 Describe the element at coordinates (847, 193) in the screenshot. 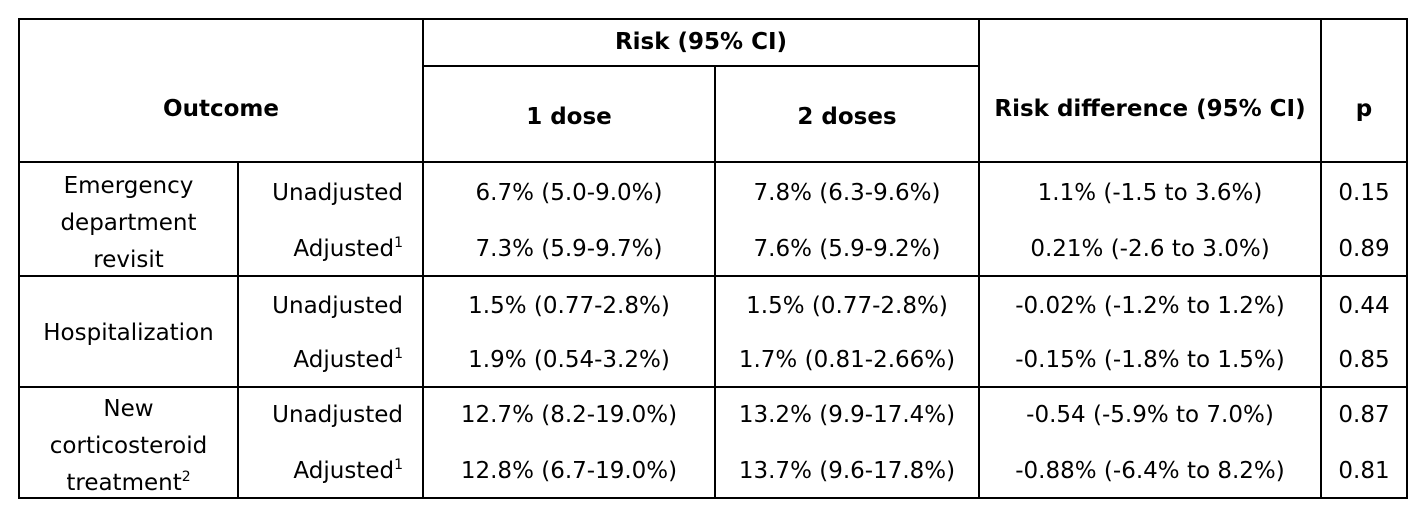

I see `cell-dose2: 7.8% (6.3-9.6%)` at that location.